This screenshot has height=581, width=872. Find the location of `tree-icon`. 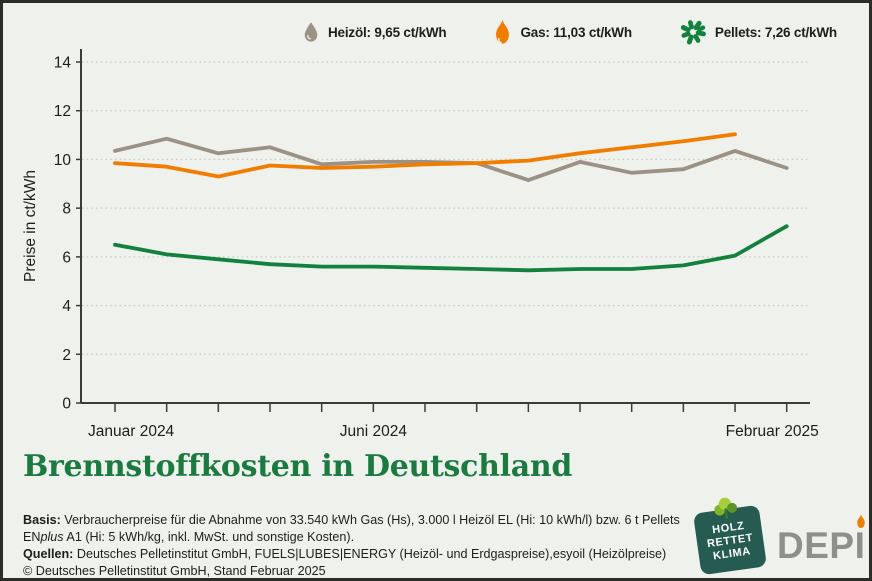

tree-icon is located at coordinates (726, 508).